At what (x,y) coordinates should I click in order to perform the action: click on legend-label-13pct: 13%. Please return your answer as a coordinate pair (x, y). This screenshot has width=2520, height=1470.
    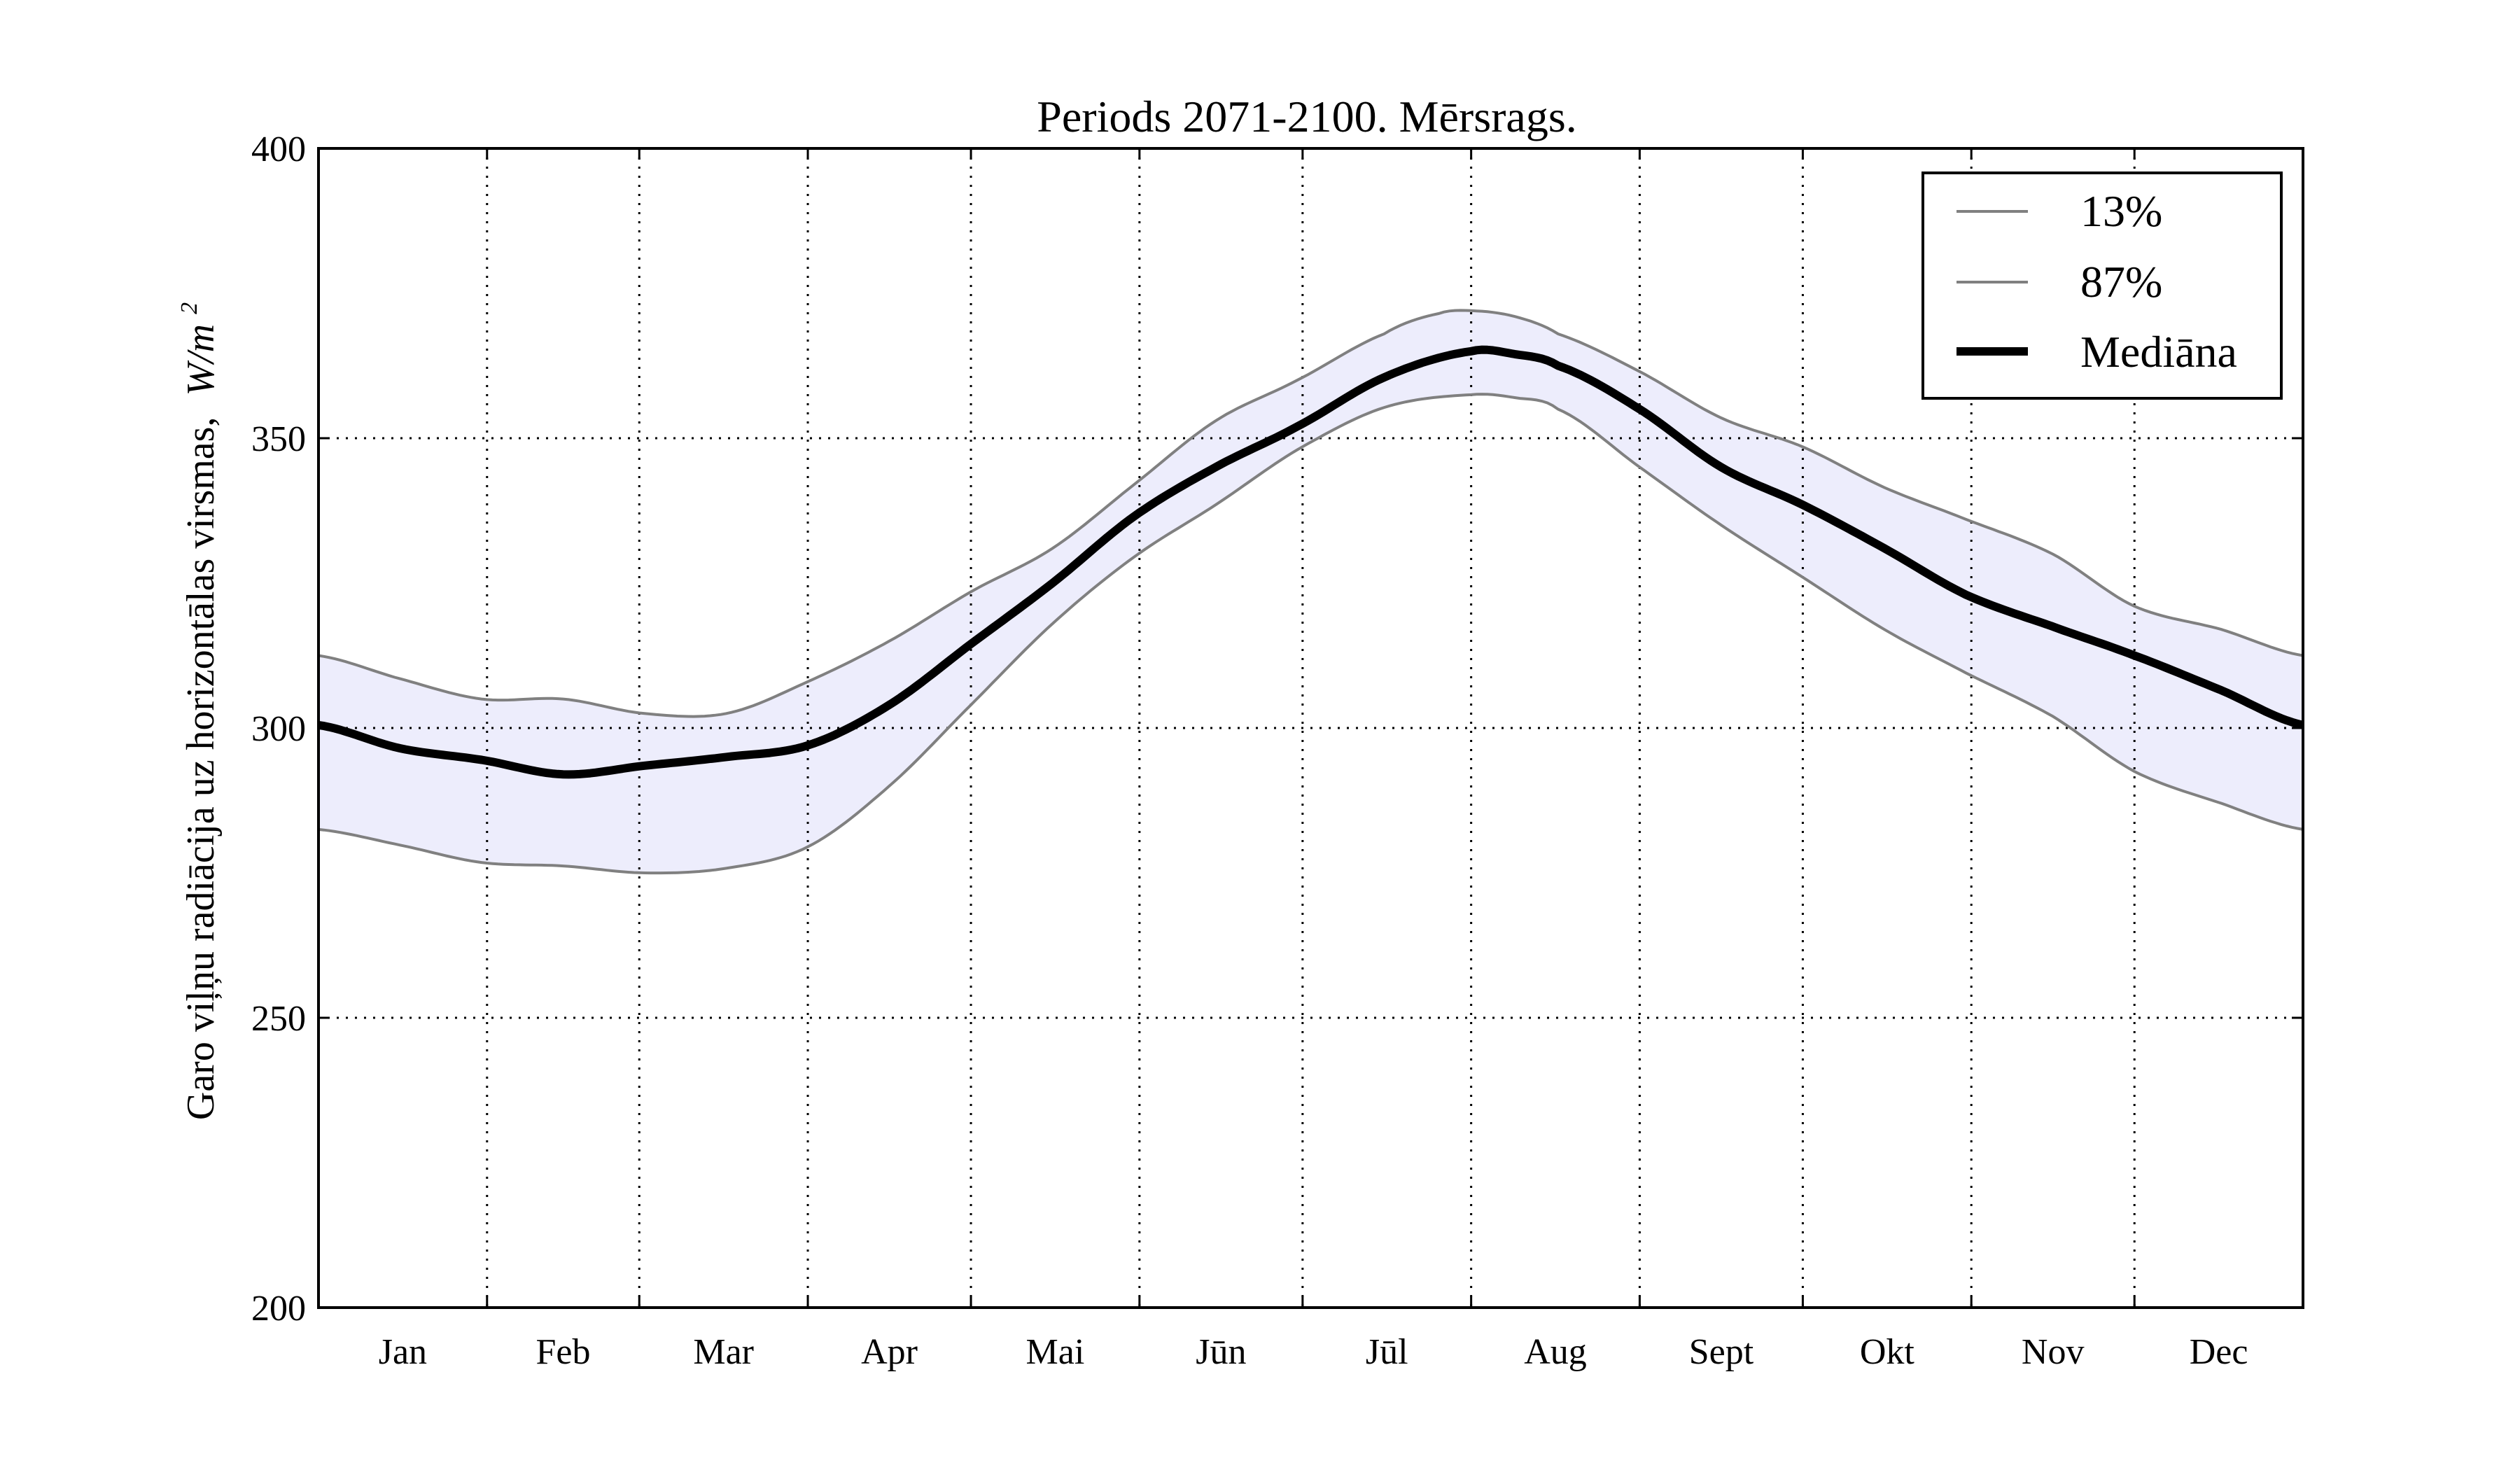
    Looking at the image, I should click on (2121, 211).